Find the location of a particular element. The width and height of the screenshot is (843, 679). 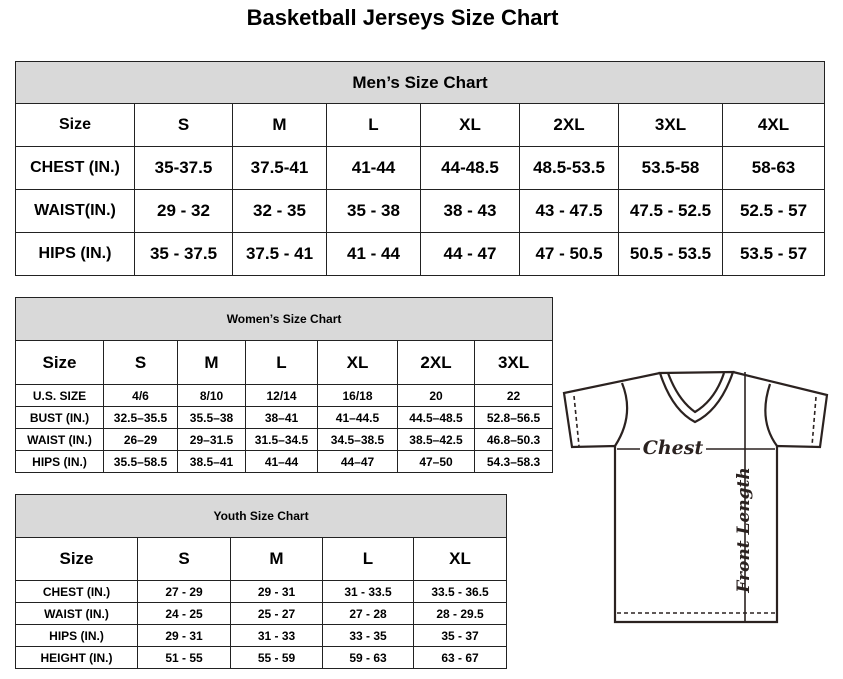

value-cell: 59 - 63 is located at coordinates (368, 657).